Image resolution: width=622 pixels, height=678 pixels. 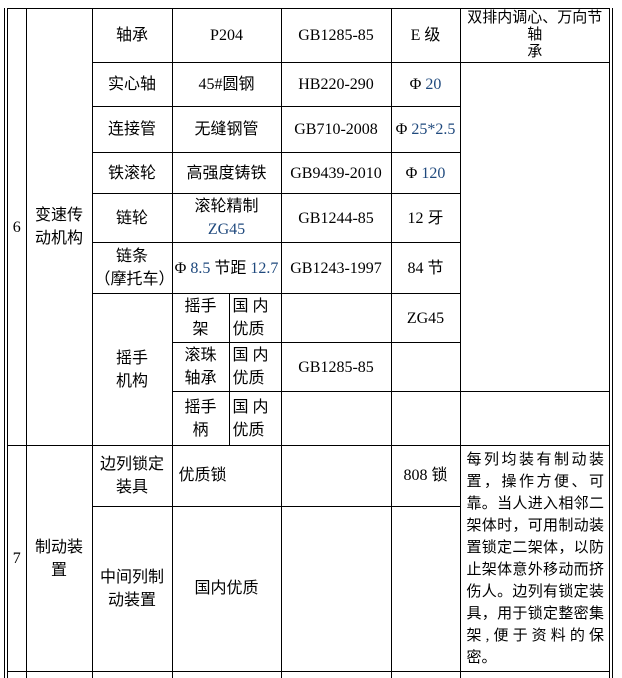 What do you see at coordinates (16, 227) in the screenshot?
I see `cell-section6-no: 6` at bounding box center [16, 227].